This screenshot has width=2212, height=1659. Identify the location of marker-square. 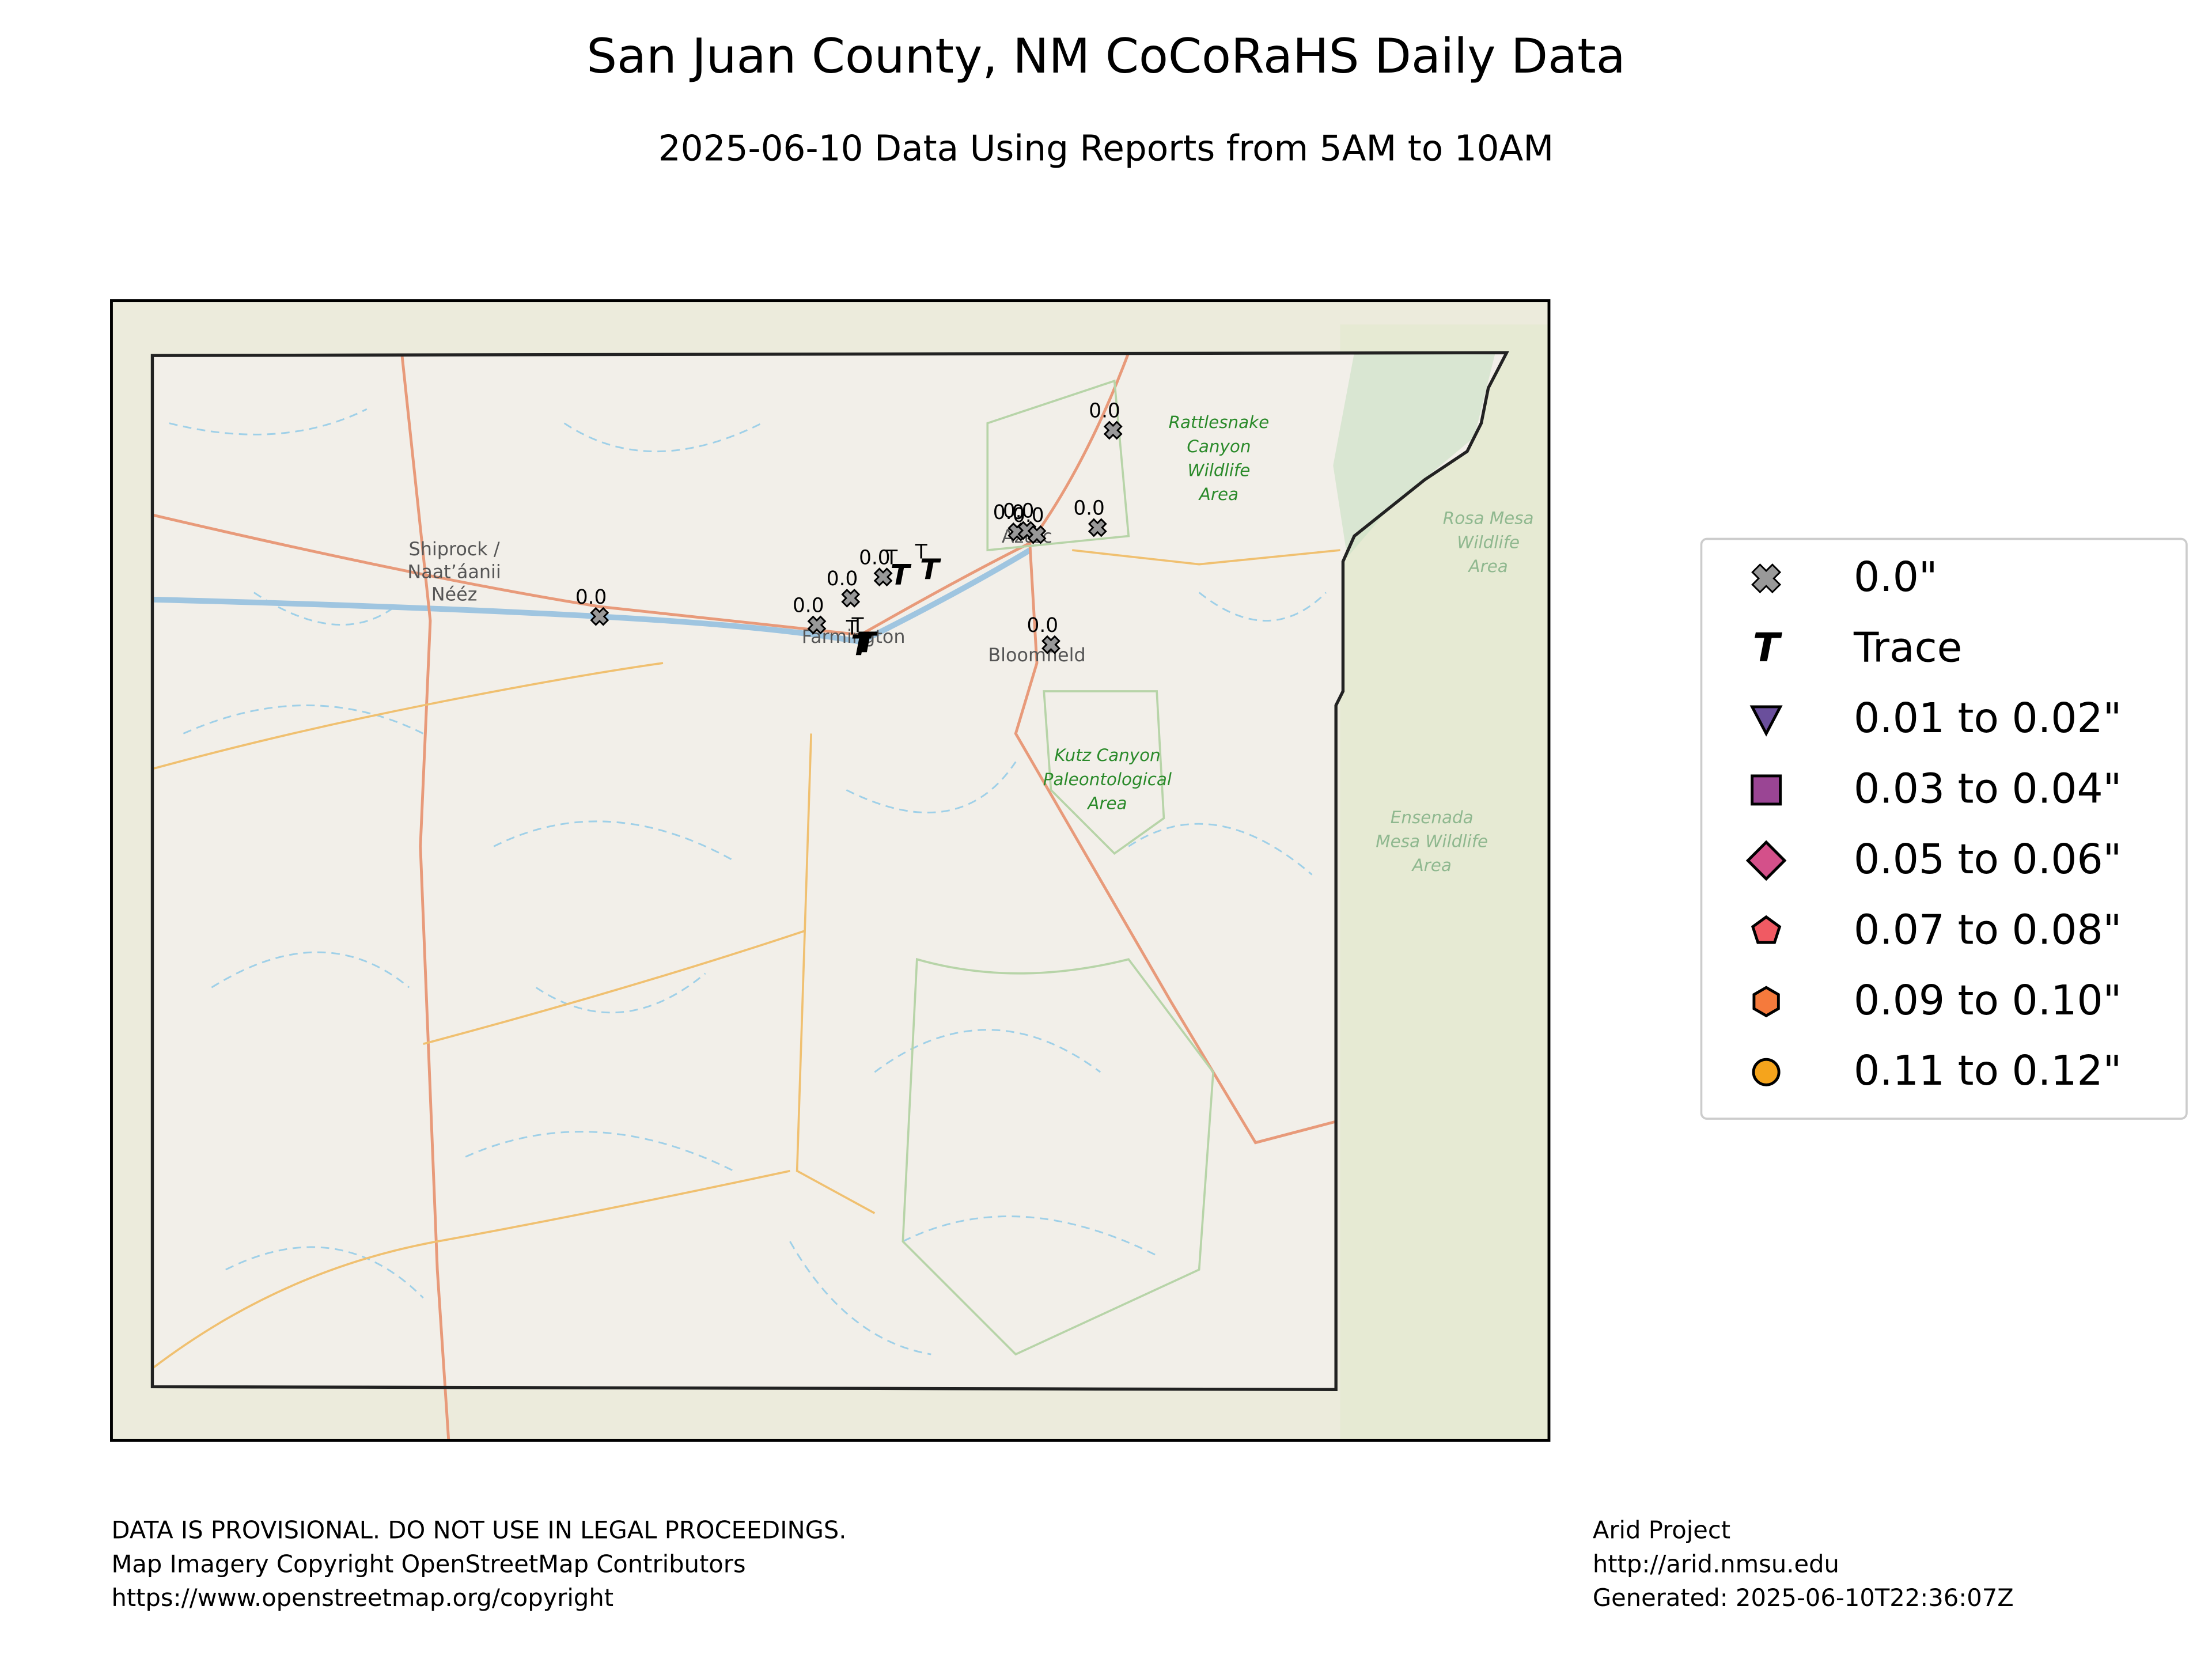
(1766, 790).